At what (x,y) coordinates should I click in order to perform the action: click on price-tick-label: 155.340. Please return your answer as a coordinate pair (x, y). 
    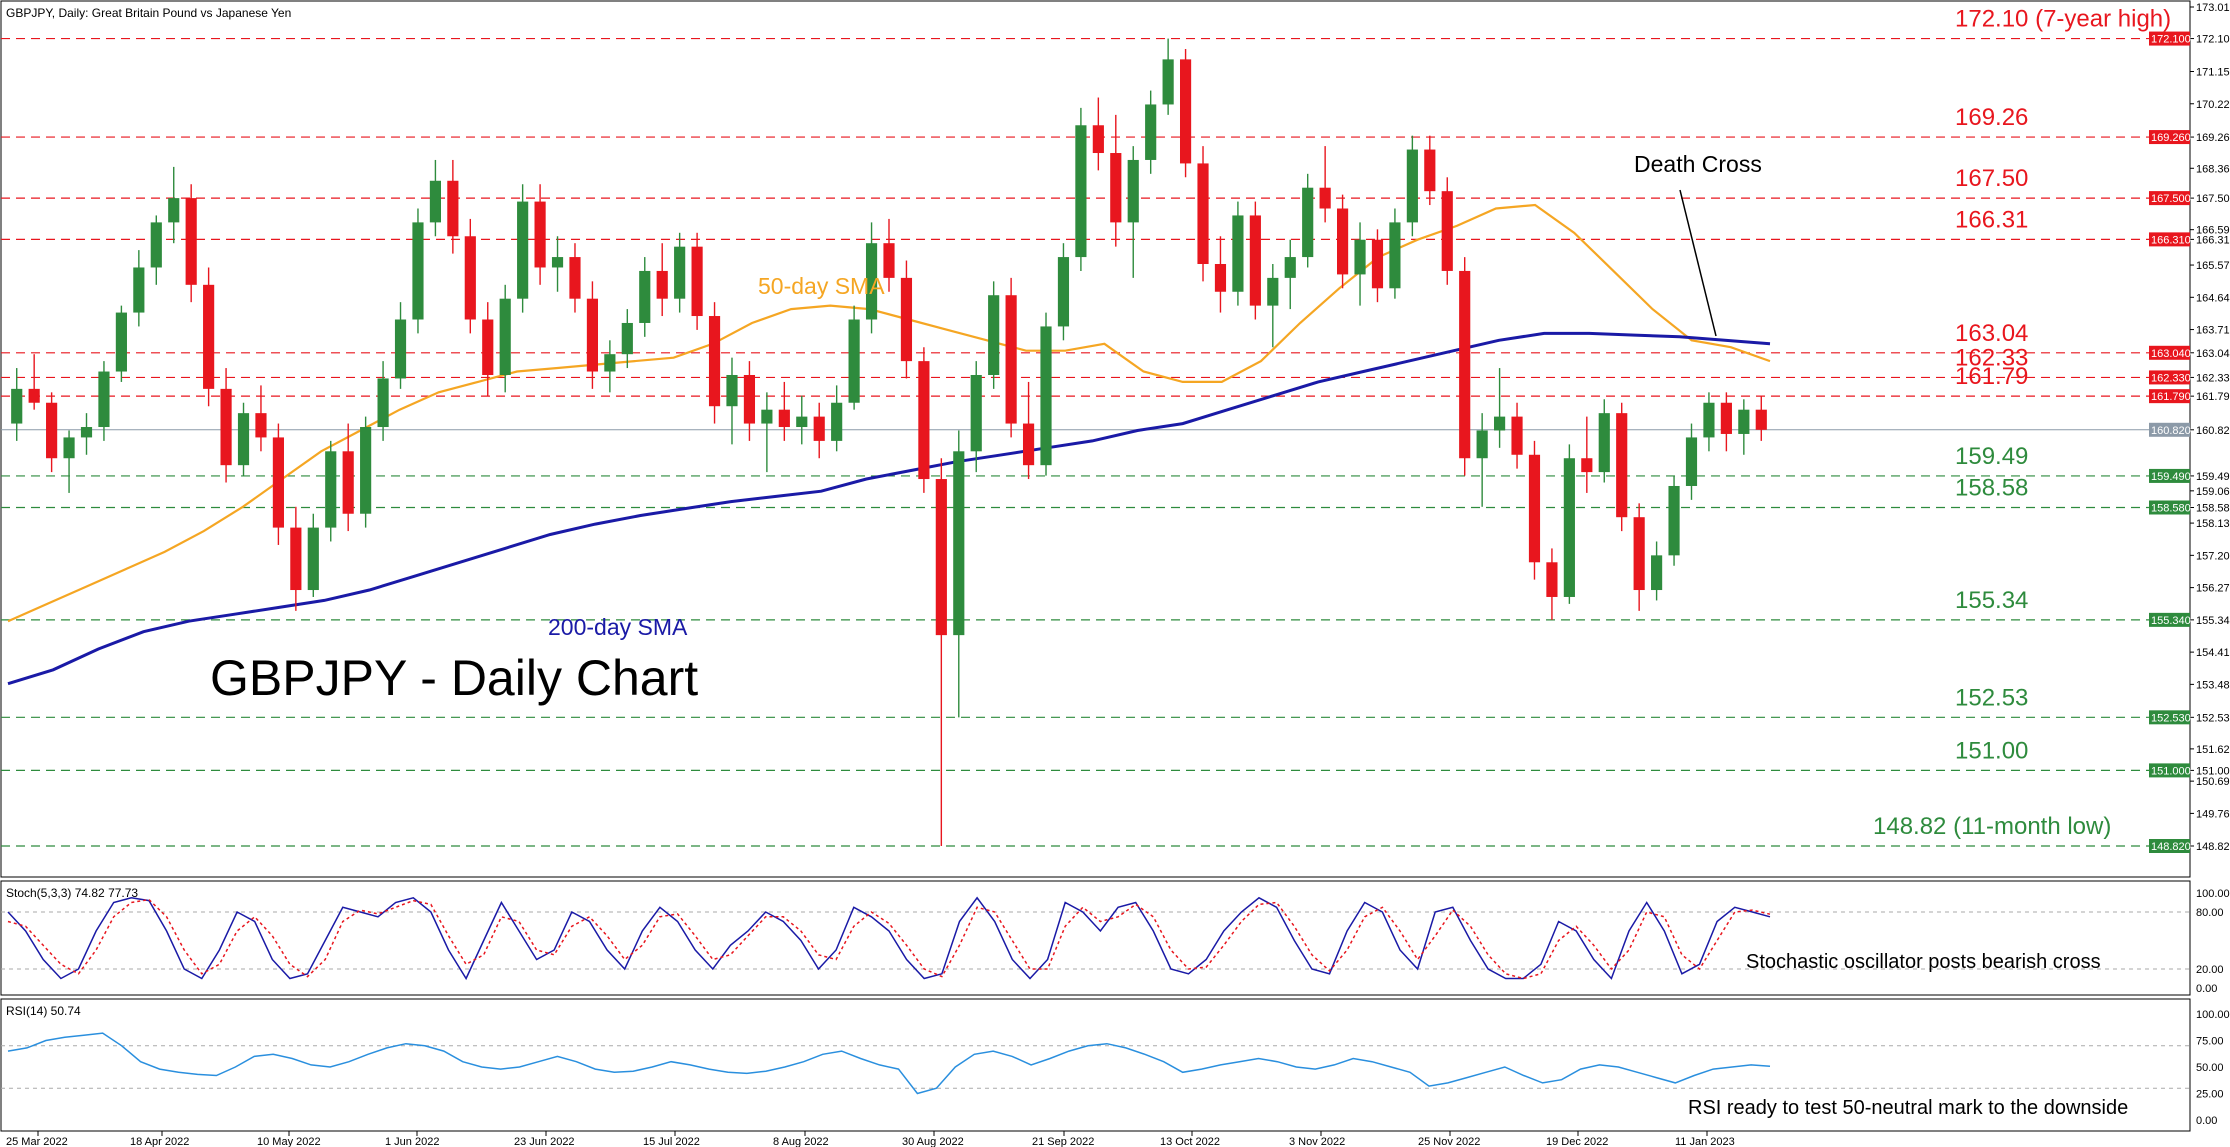
    Looking at the image, I should click on (2213, 621).